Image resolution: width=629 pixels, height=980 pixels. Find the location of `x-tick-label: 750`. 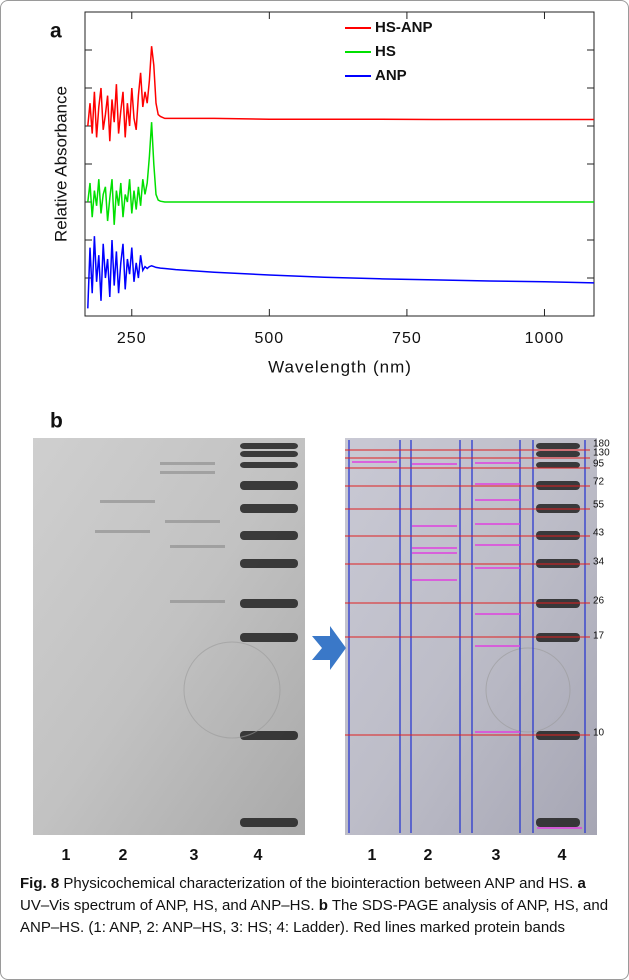

x-tick-label: 750 is located at coordinates (407, 338).